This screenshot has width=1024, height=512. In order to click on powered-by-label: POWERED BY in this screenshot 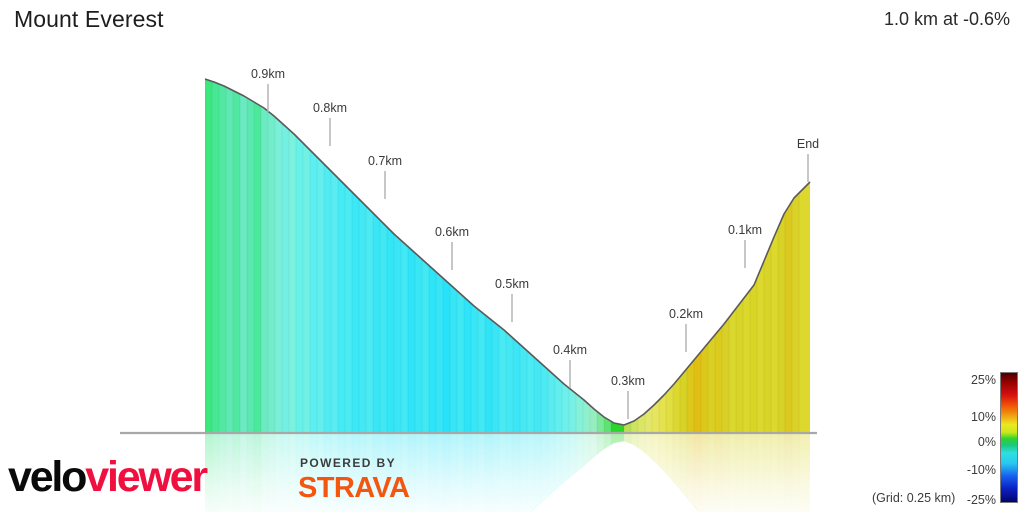, I will do `click(348, 463)`.